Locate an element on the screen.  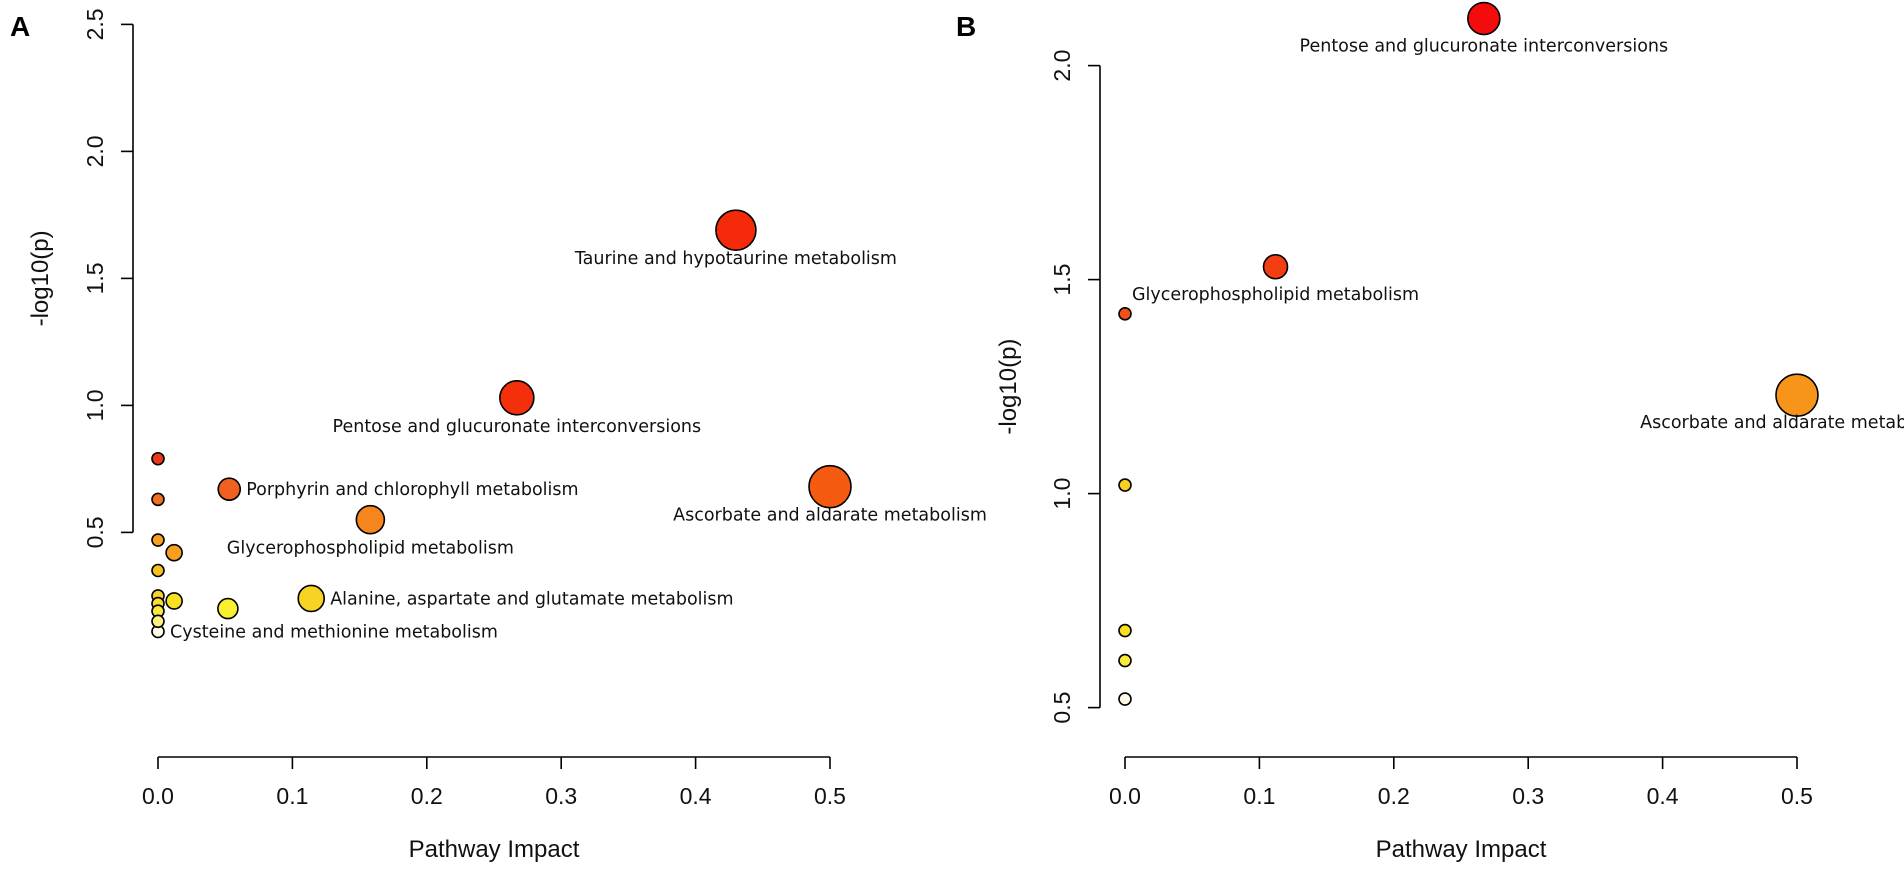
panel-b-label: B is located at coordinates (966, 26).